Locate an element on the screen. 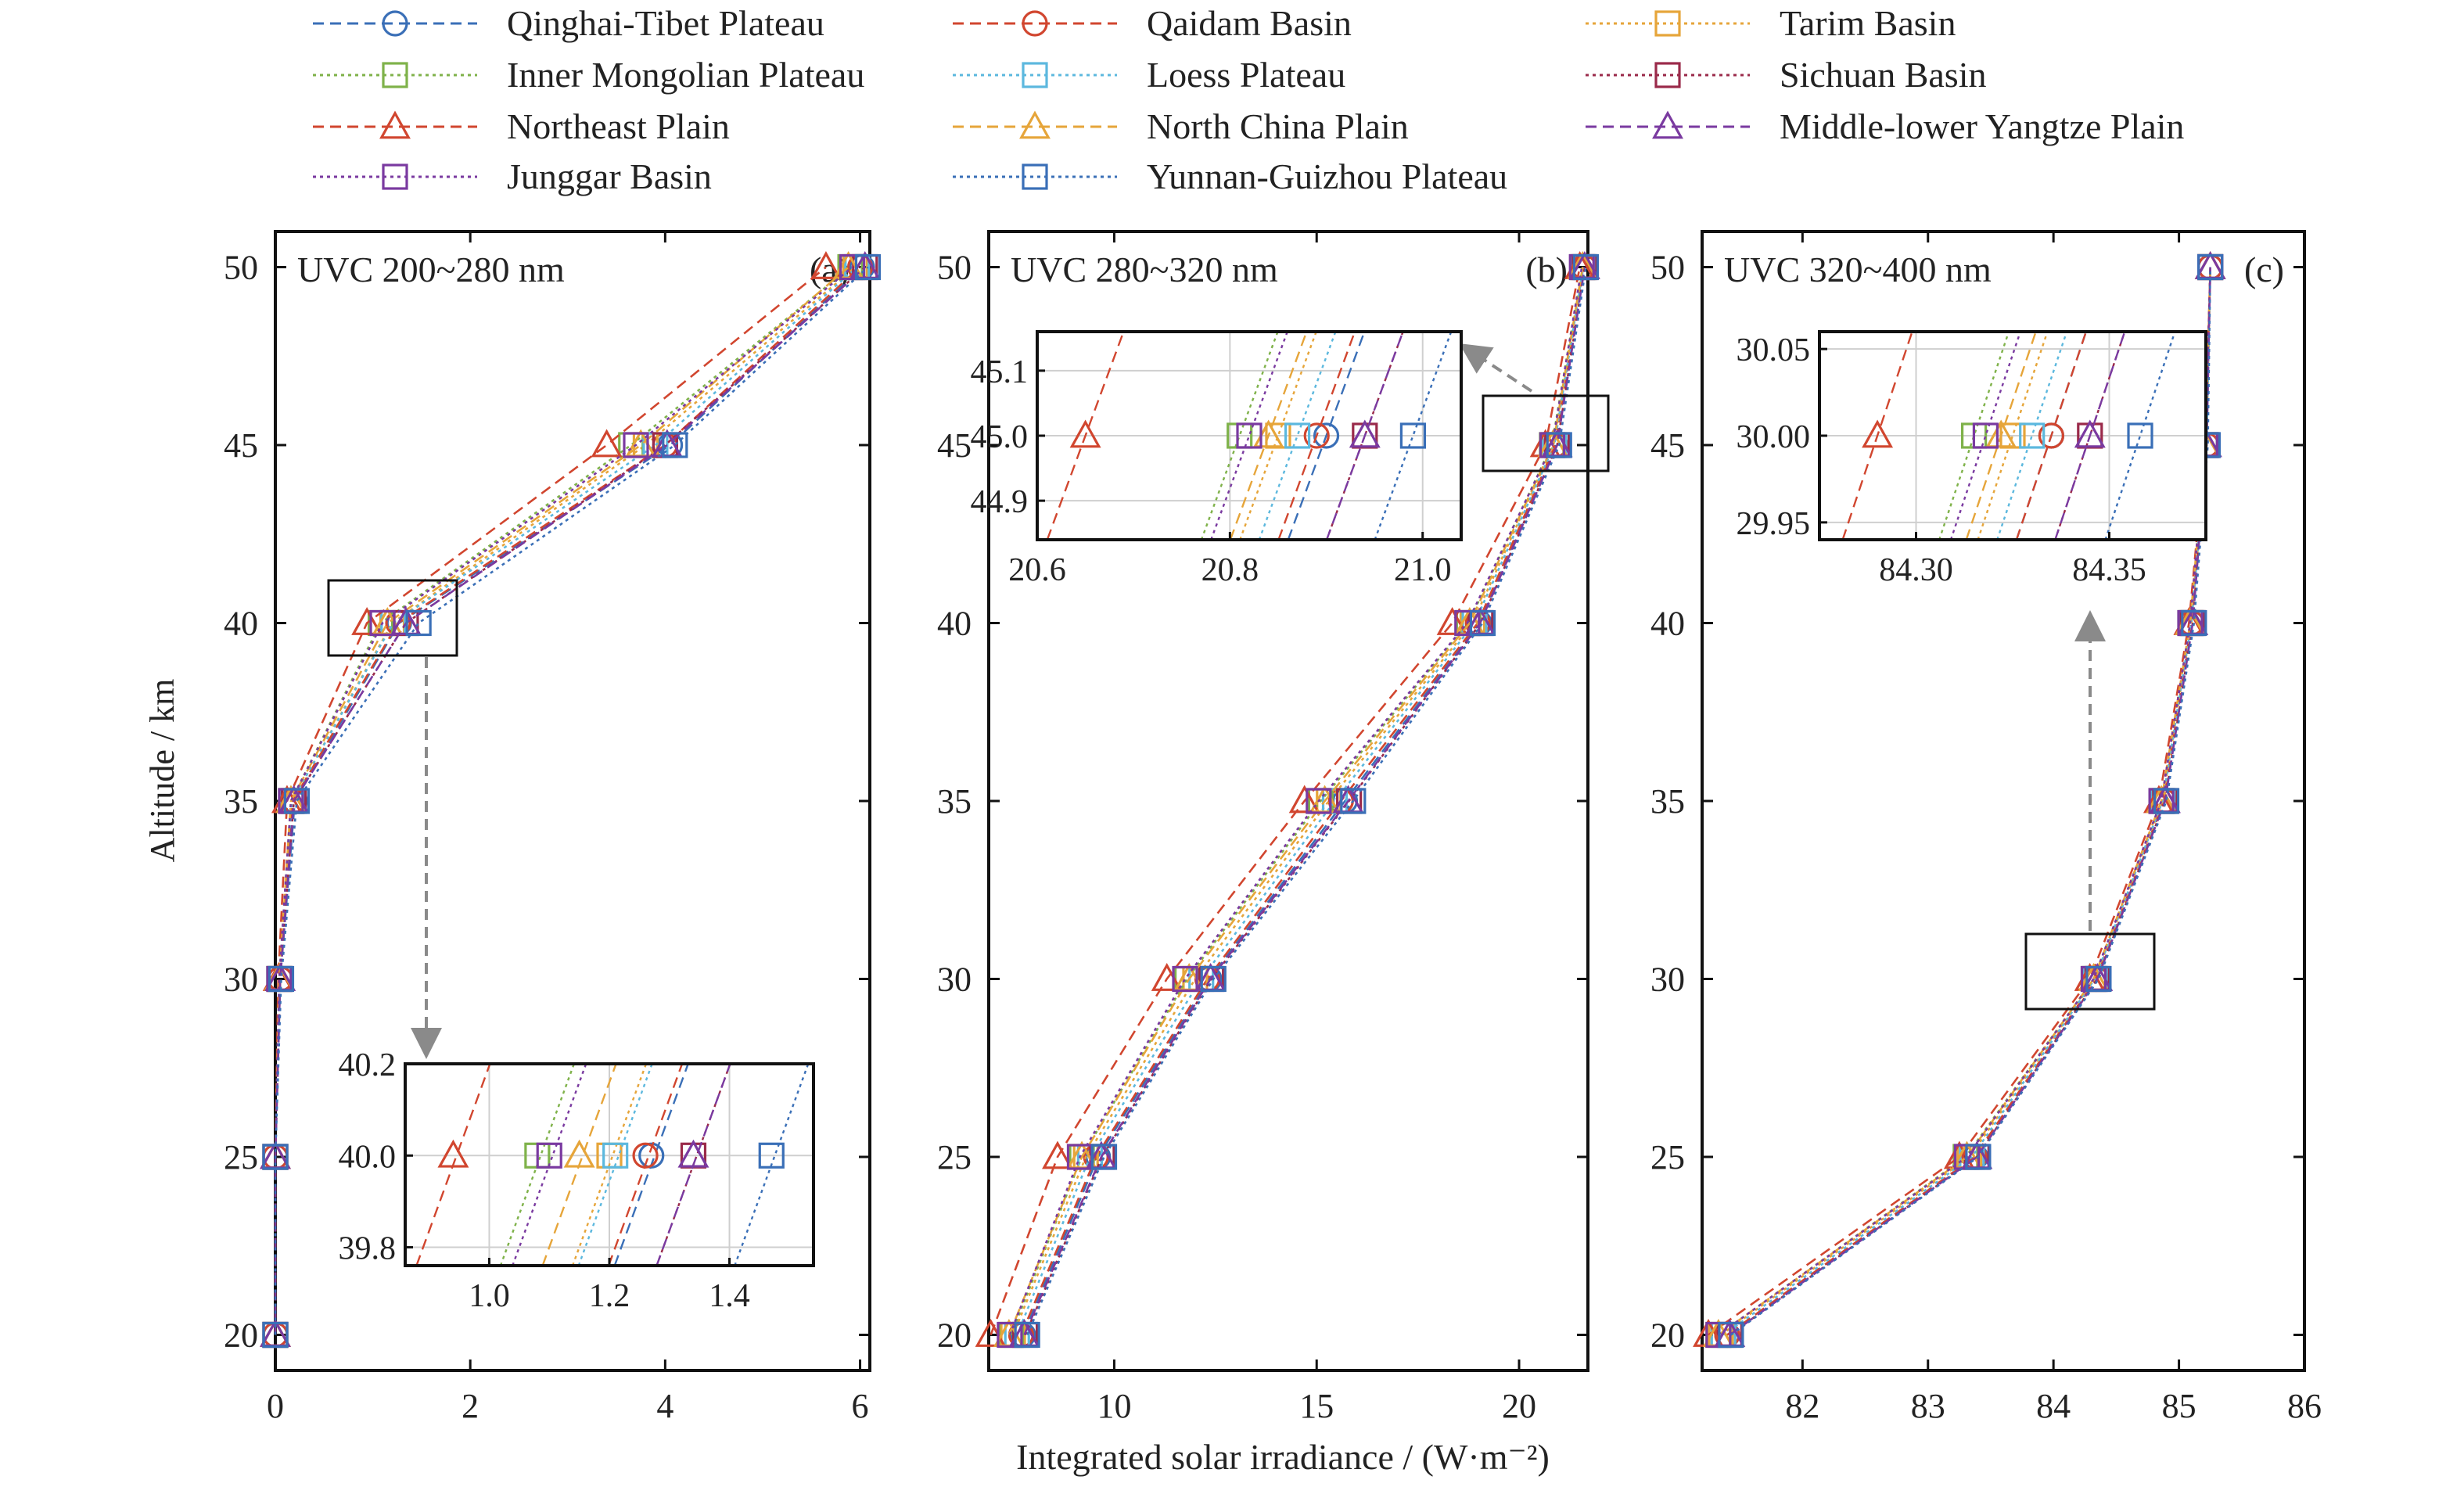  legend-entry: Yunnan-Guizhou Plateau is located at coordinates (1230, 176).